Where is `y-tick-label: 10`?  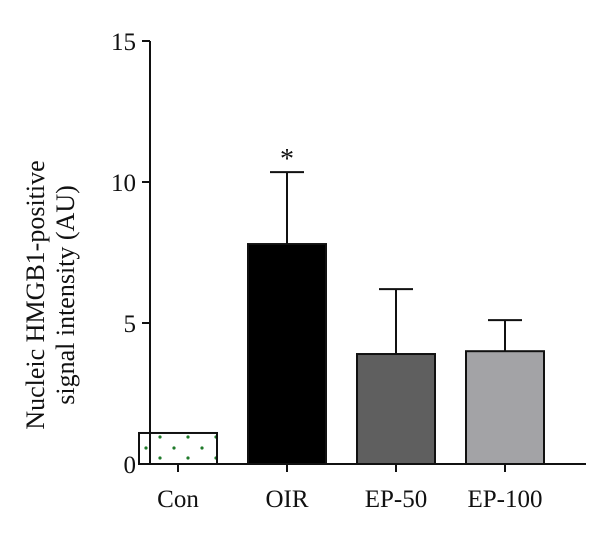
y-tick-label: 10 is located at coordinates (123, 183).